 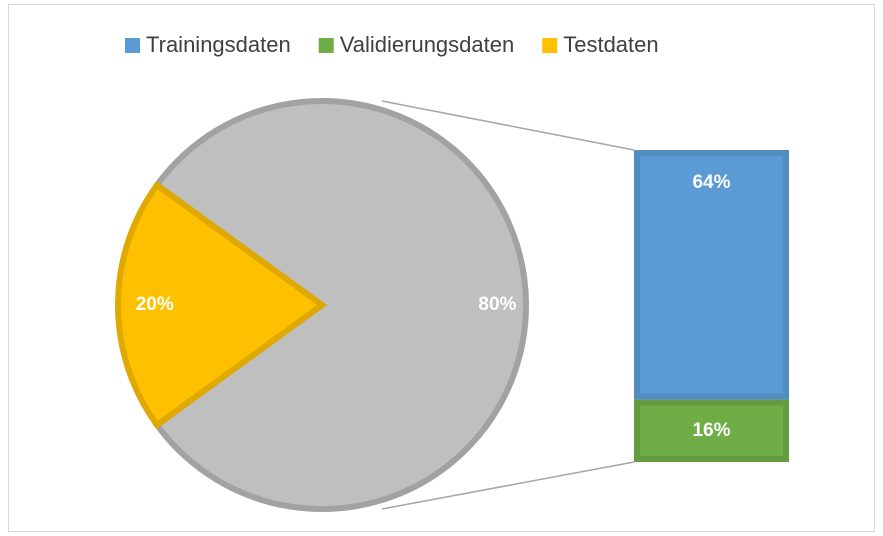 What do you see at coordinates (155, 304) in the screenshot?
I see `data-label: 20%` at bounding box center [155, 304].